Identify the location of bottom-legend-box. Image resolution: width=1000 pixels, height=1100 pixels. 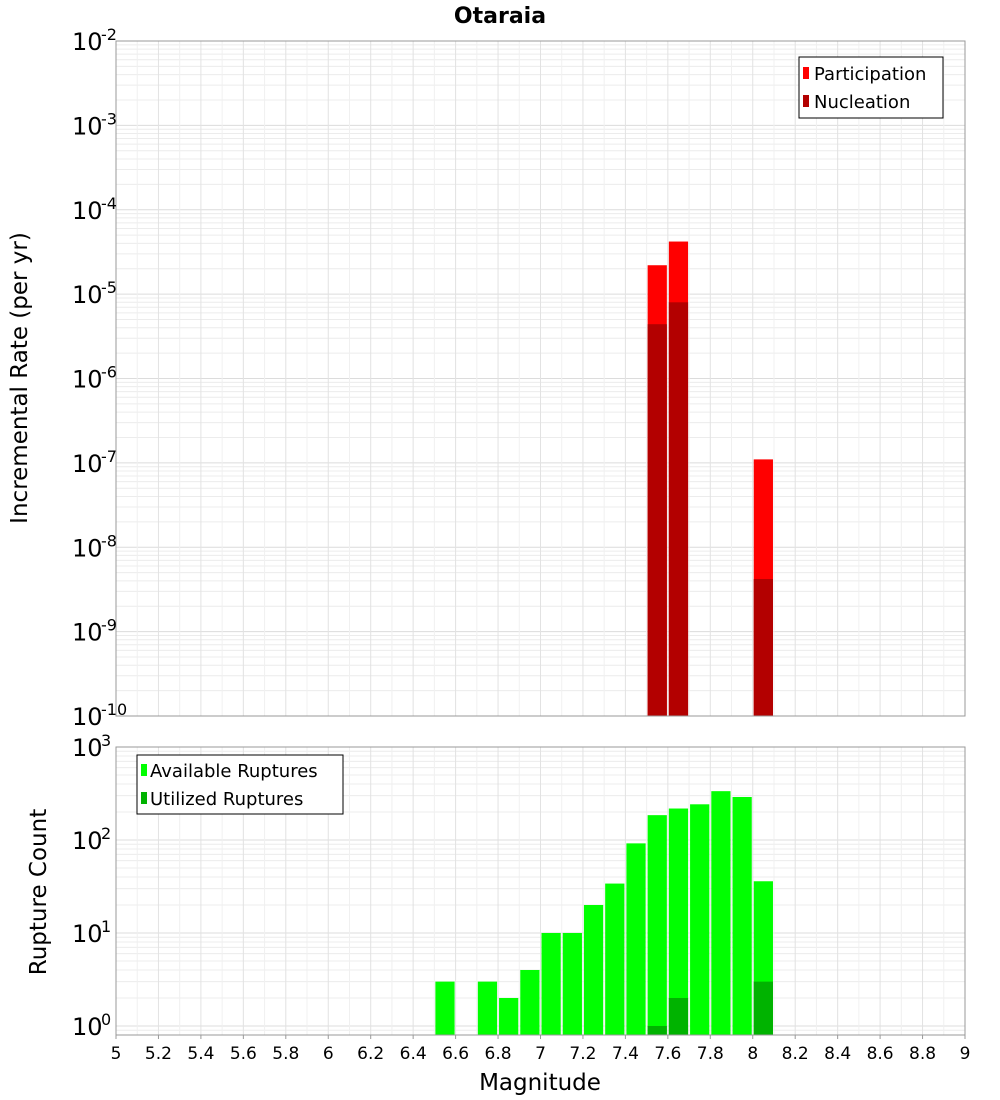
(240, 784).